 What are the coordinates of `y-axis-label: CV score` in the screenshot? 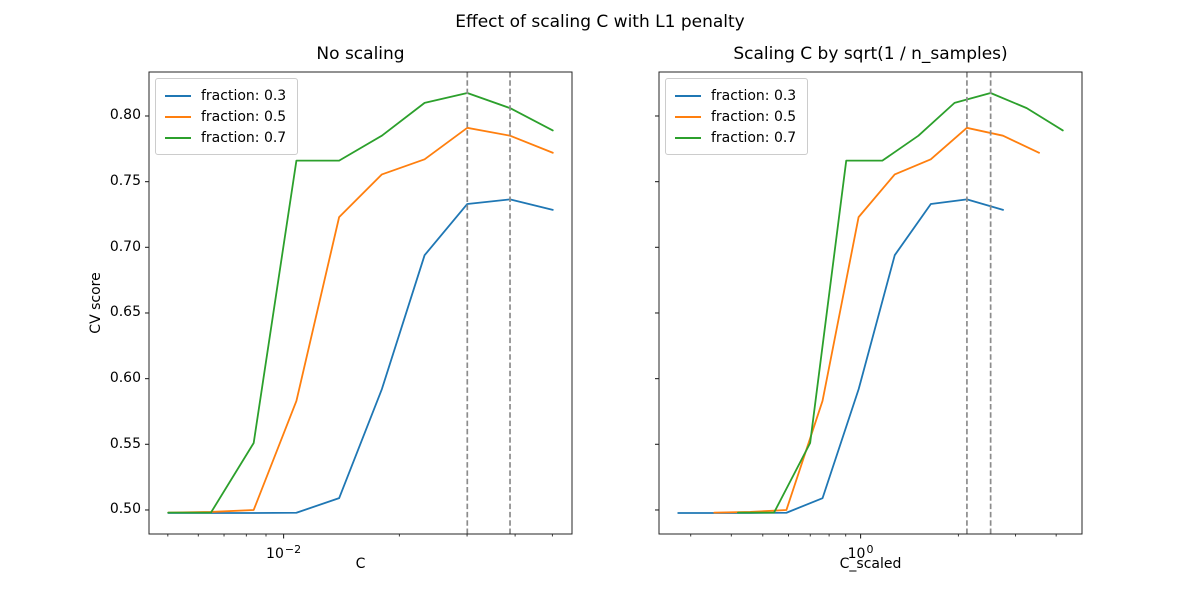 It's located at (96, 303).